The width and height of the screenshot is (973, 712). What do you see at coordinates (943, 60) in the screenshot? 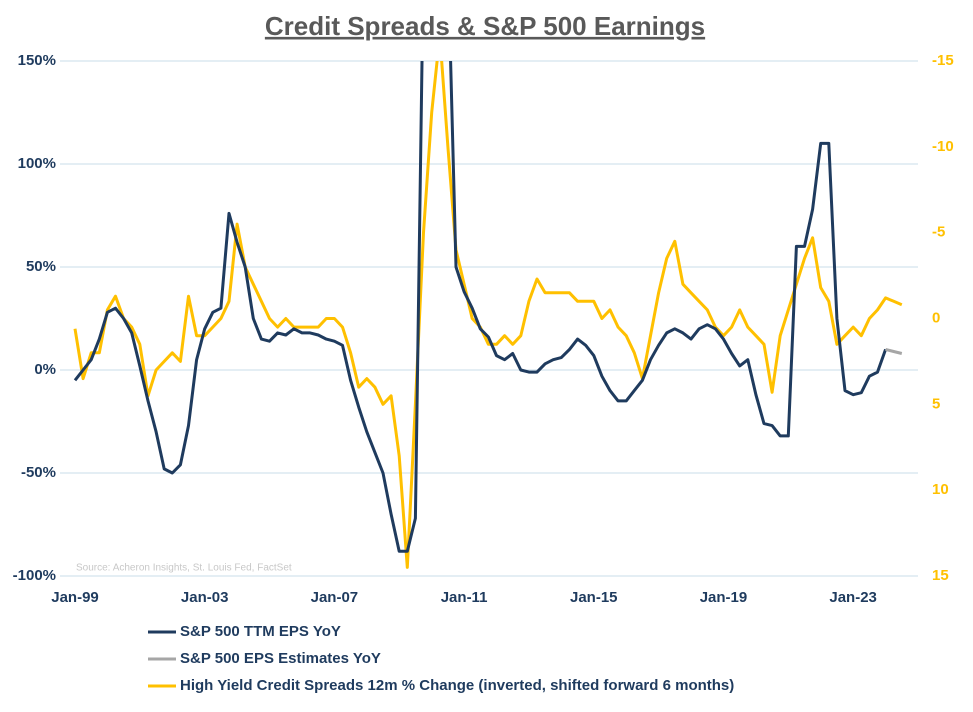
I see `y2-tick-label: -15` at bounding box center [943, 60].